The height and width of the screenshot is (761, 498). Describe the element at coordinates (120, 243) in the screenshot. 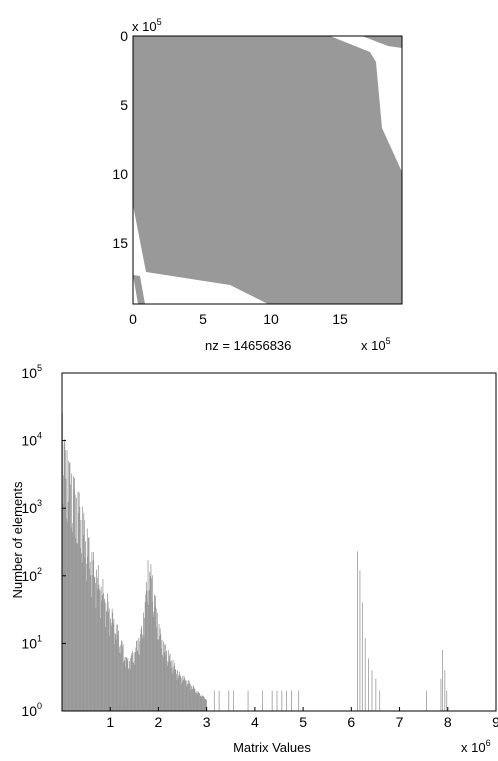

I see `spy-y-tick-15: 15` at that location.